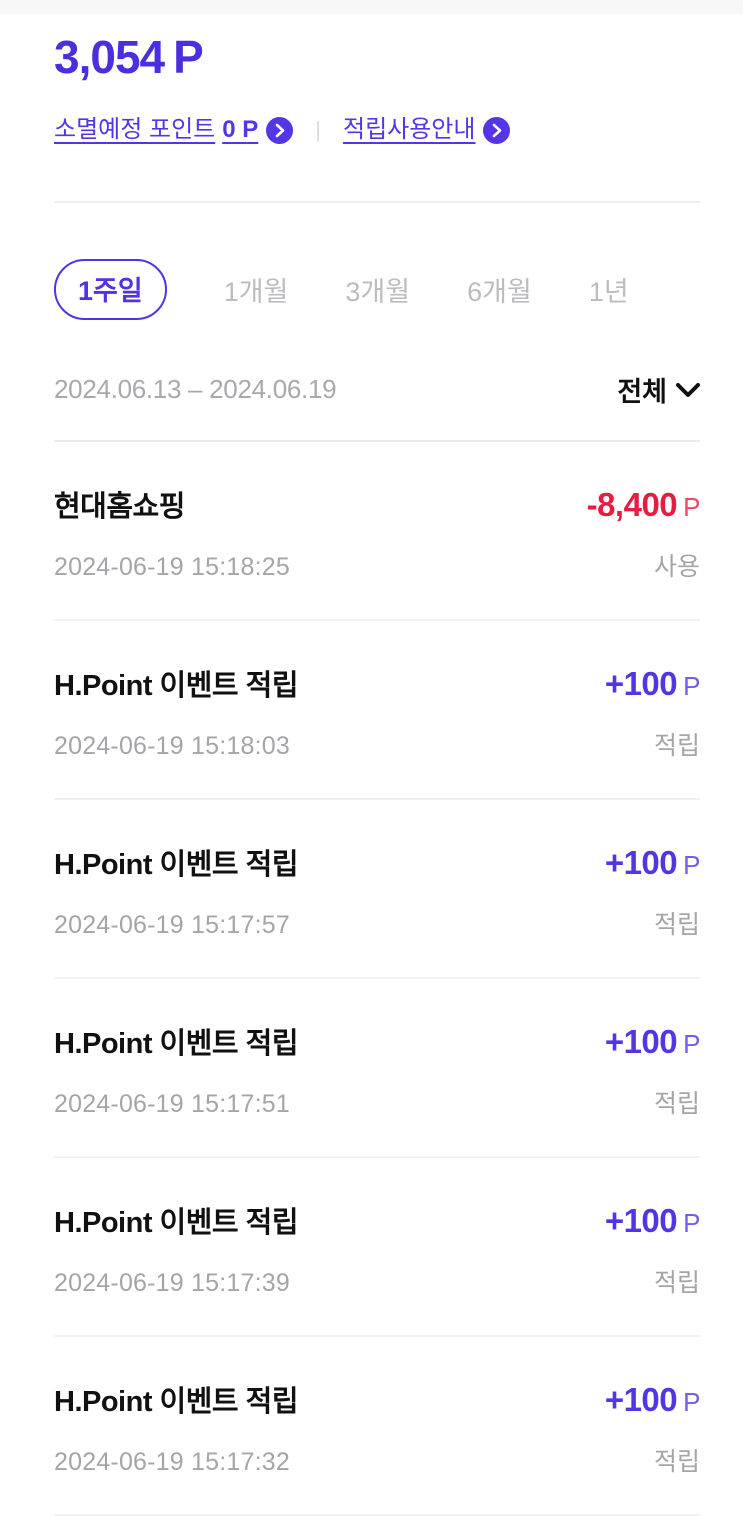 This screenshot has width=743, height=1516. I want to click on date-range: 2024.06.13 – 2024.06.19, so click(195, 389).